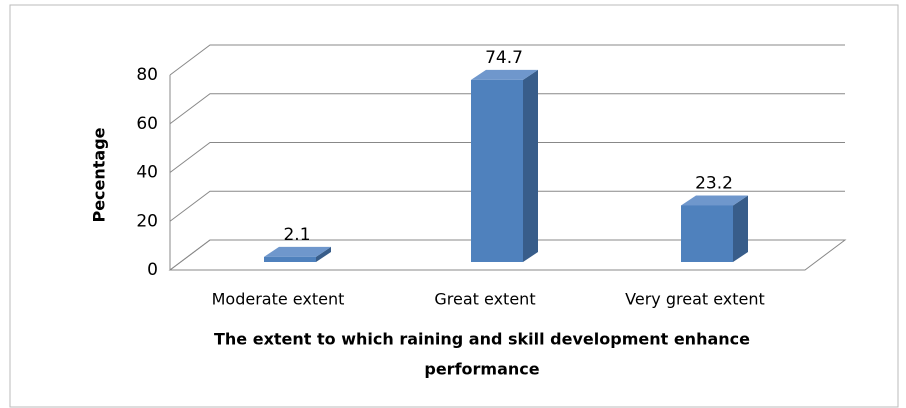 The width and height of the screenshot is (906, 408). Describe the element at coordinates (695, 299) in the screenshot. I see `x-tick-label: Very great extent` at that location.